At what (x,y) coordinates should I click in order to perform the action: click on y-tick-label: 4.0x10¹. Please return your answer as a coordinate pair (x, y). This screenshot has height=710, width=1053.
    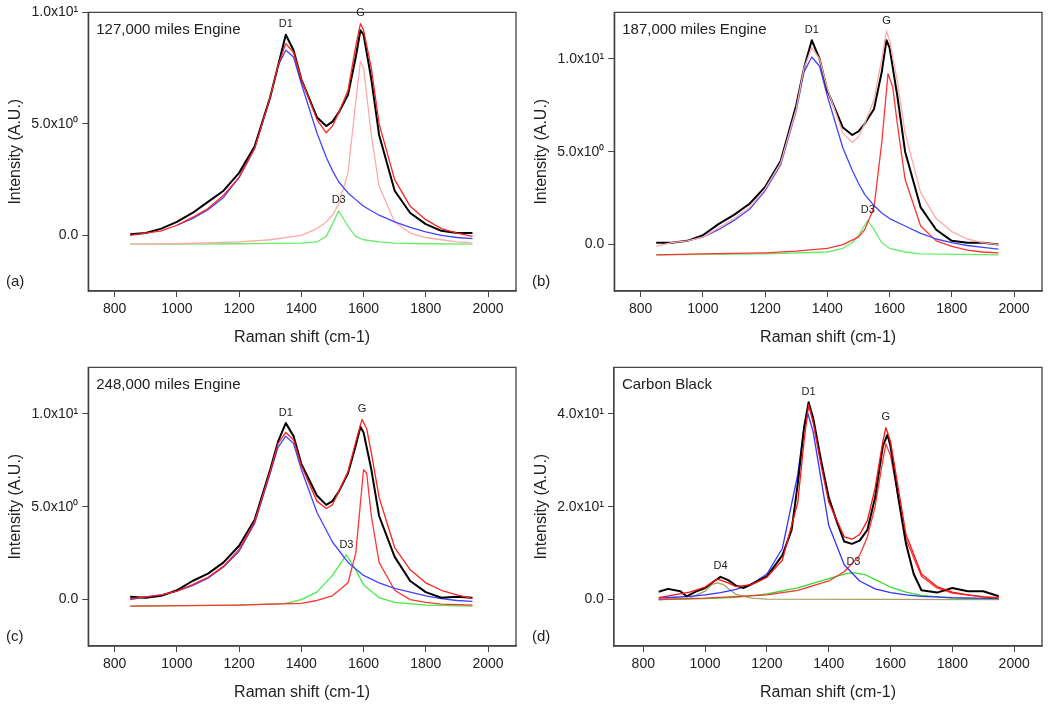
    Looking at the image, I should click on (581, 412).